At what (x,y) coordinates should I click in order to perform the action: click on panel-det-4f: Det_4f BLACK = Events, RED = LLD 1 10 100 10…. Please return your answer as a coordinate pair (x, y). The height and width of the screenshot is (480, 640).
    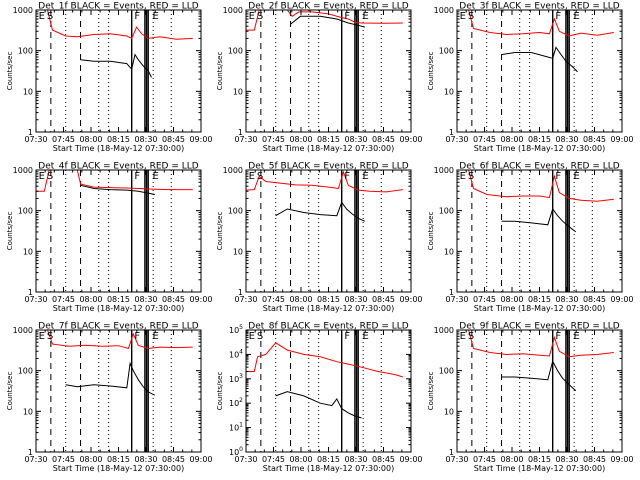
    Looking at the image, I should click on (109, 238).